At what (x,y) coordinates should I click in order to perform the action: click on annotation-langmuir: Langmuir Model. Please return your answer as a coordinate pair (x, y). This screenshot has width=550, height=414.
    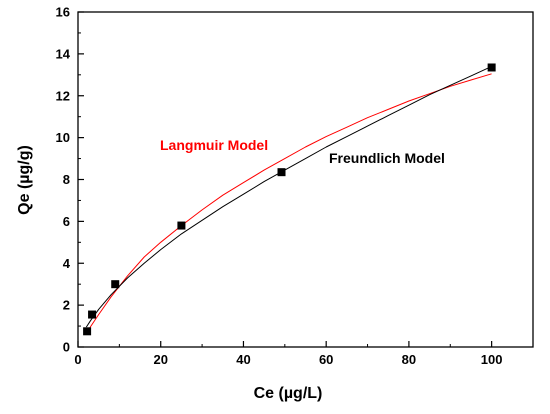
    Looking at the image, I should click on (214, 145).